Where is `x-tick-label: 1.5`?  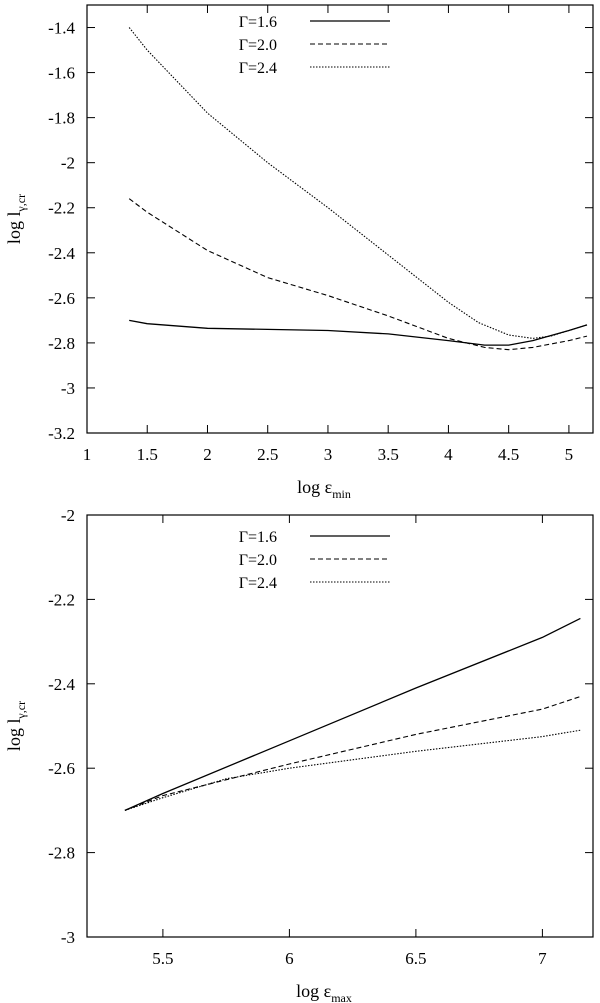
x-tick-label: 1.5 is located at coordinates (147, 454).